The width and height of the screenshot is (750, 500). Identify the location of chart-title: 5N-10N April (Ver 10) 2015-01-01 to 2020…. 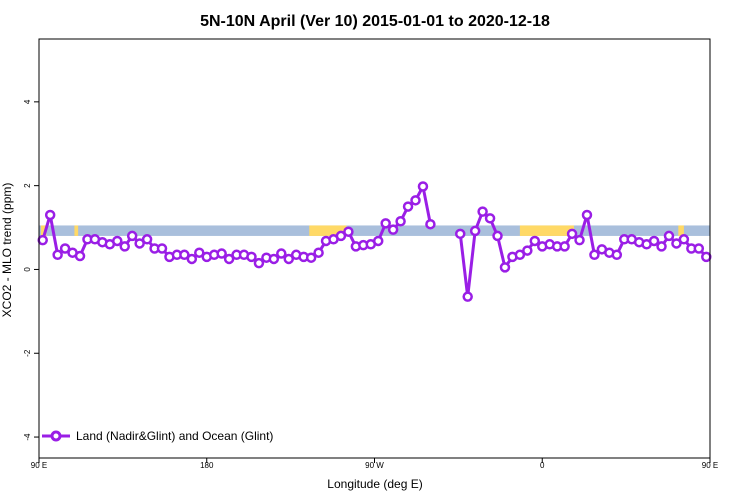
(375, 21).